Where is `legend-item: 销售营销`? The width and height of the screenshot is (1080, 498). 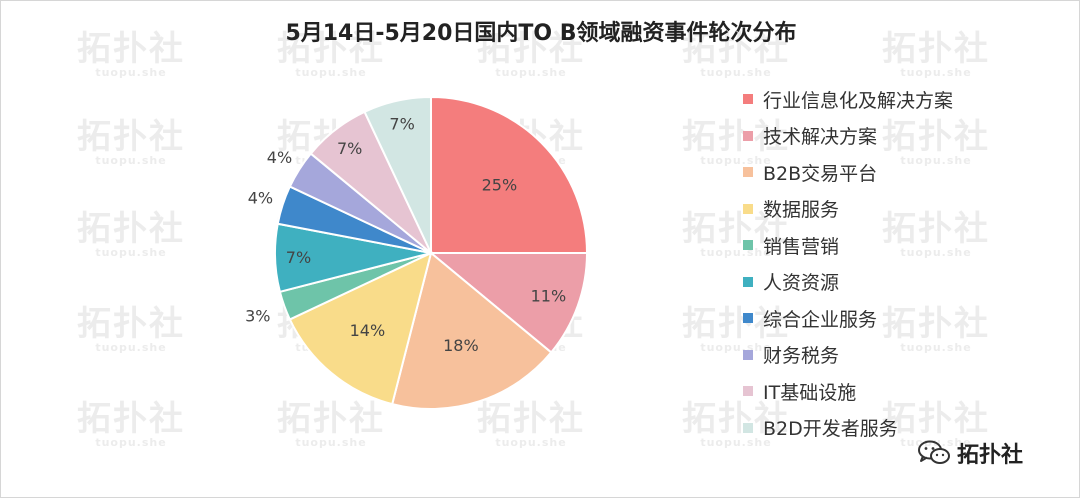
legend-item: 销售营销 is located at coordinates (848, 245).